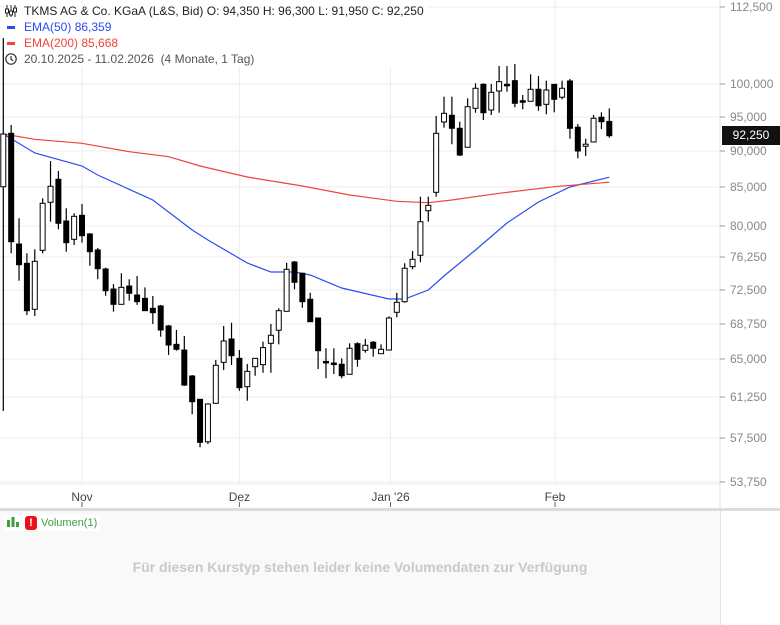 This screenshot has height=625, width=780. Describe the element at coordinates (48, 27) in the screenshot. I see `ema50-label: EMA(50)` at that location.